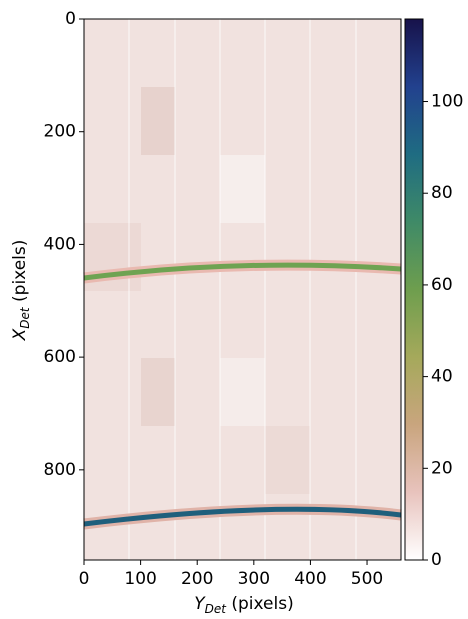 This screenshot has width=468, height=619. Describe the element at coordinates (310, 579) in the screenshot. I see `x-tick-label: 400` at that location.